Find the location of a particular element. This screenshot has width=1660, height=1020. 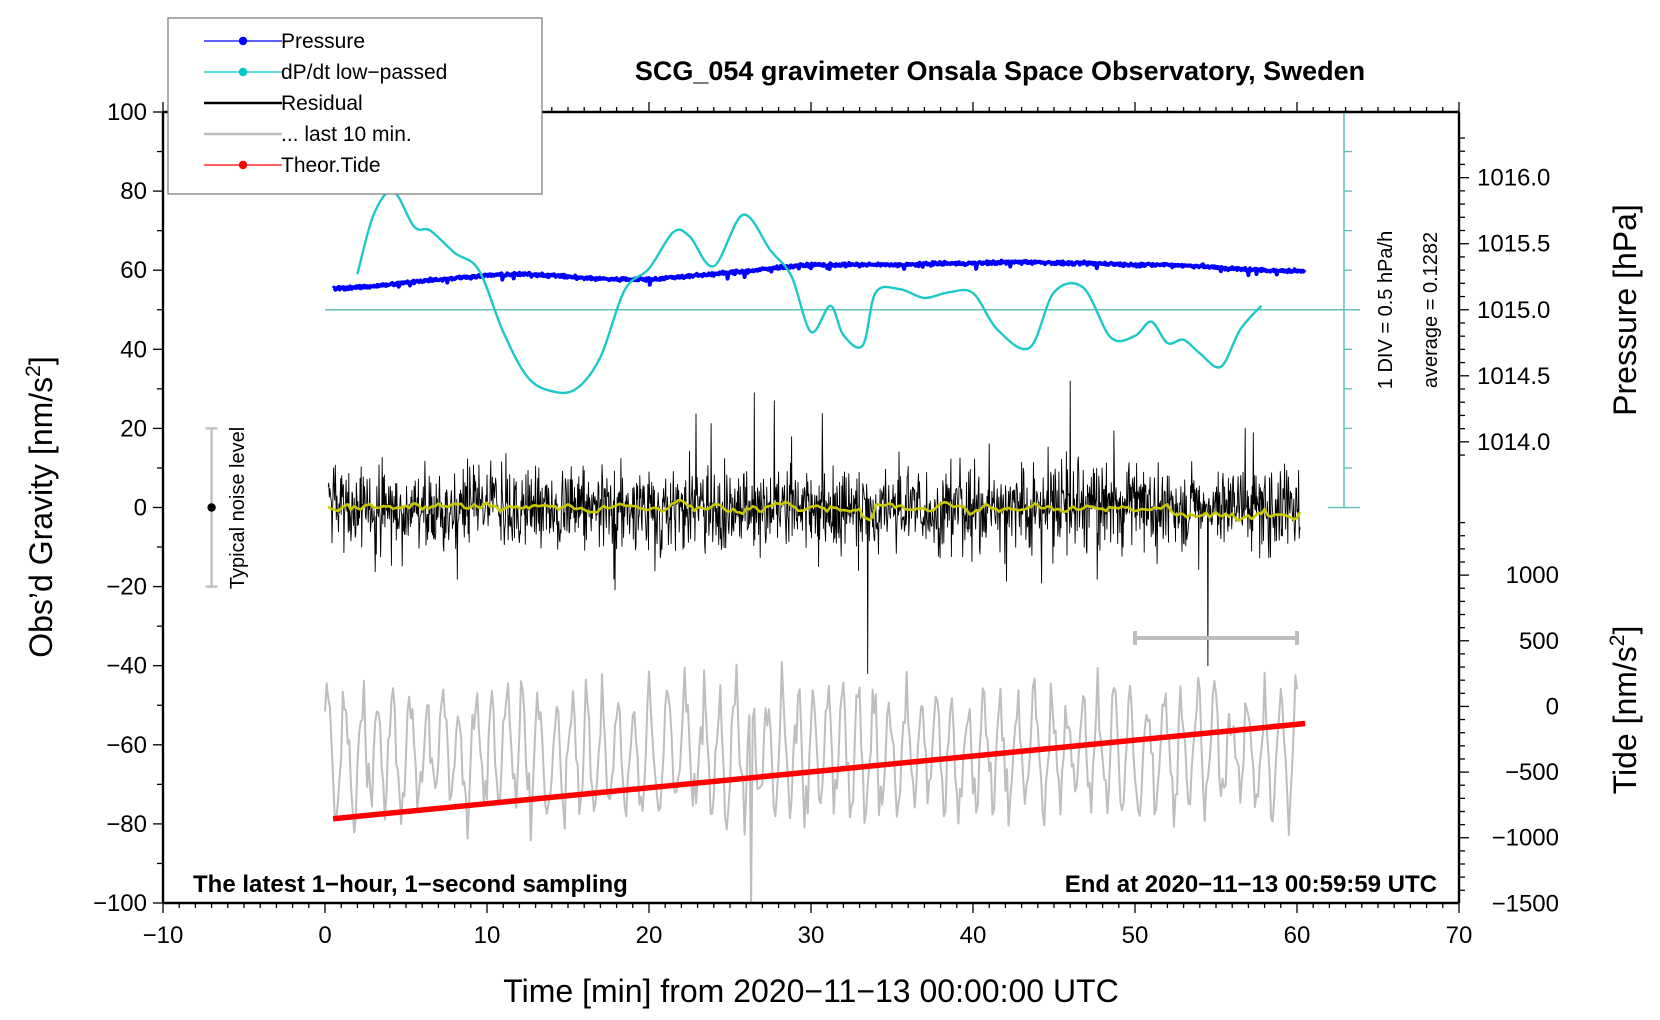

y-axis-left-title-sup: 2 is located at coordinates (33, 371).